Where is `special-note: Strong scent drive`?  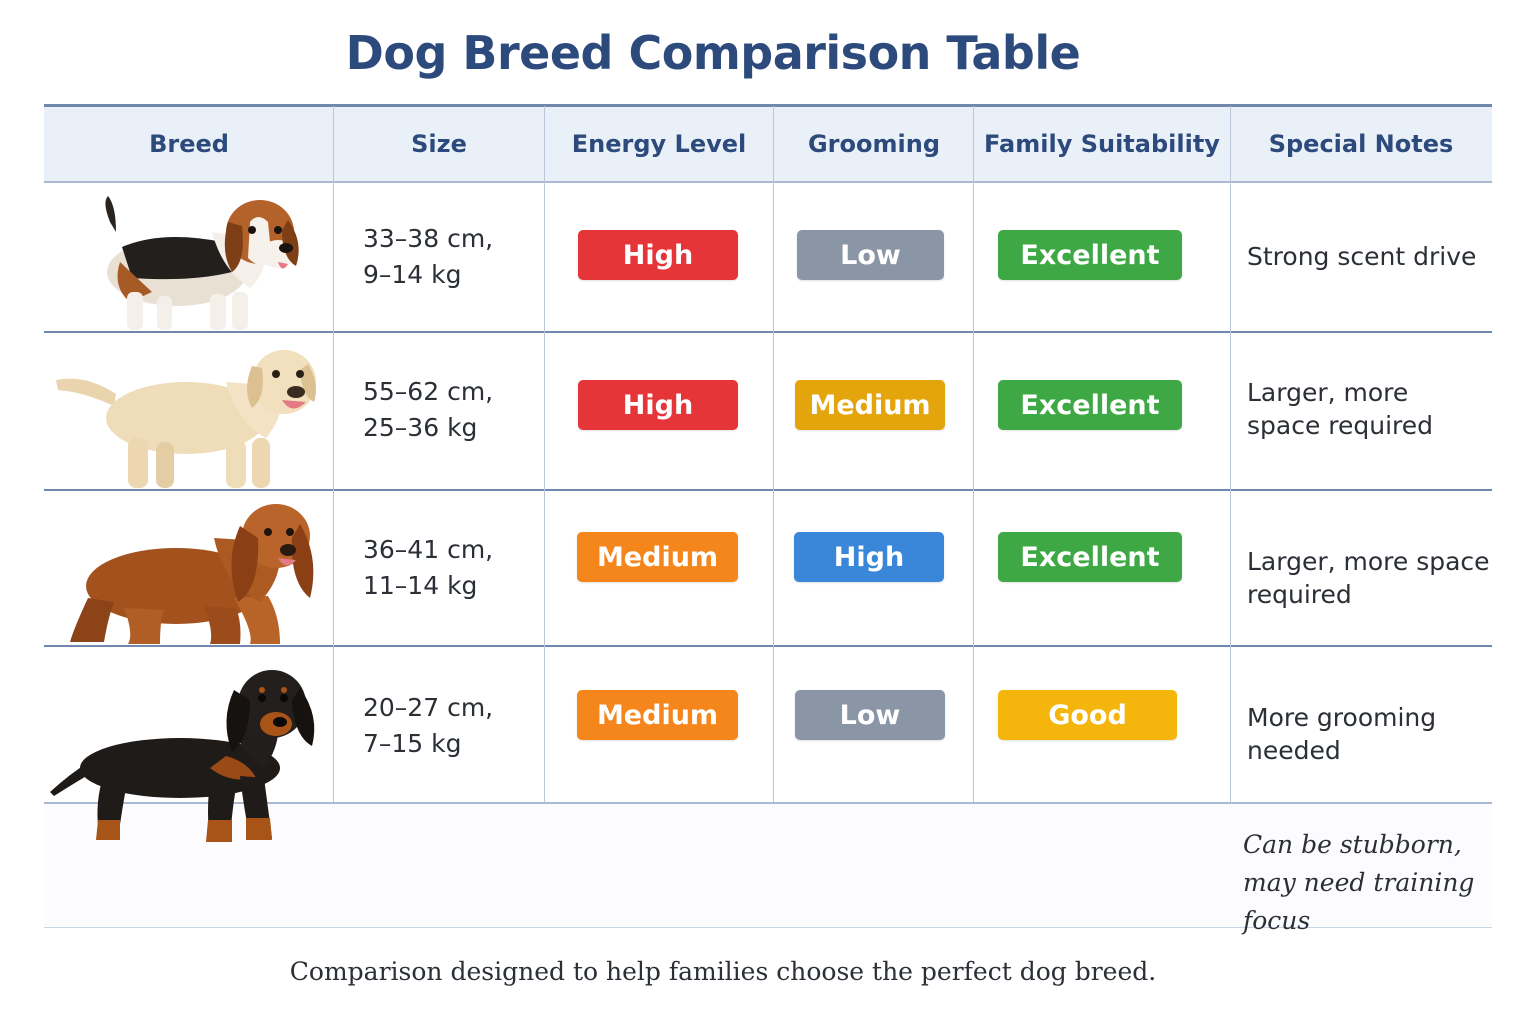 special-note: Strong scent drive is located at coordinates (1361, 256).